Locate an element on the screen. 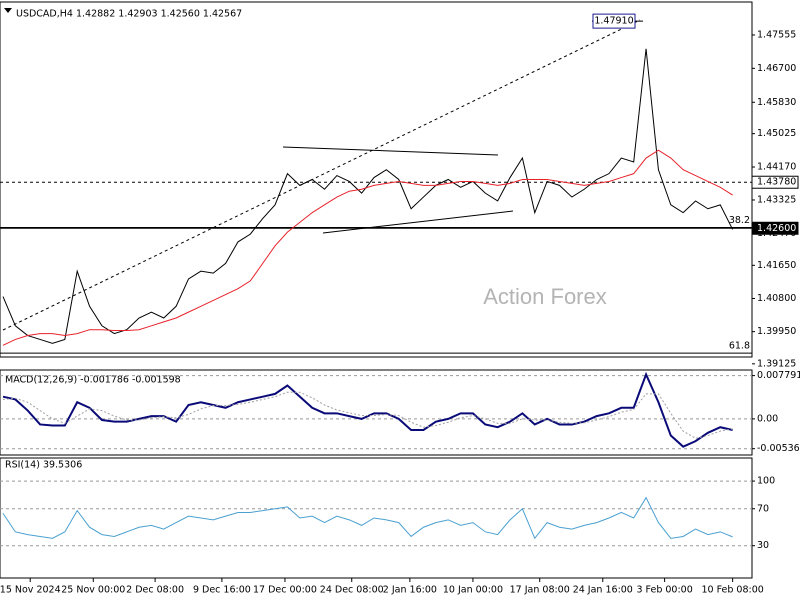 This screenshot has width=800, height=600. triangle-upper is located at coordinates (390, 151).